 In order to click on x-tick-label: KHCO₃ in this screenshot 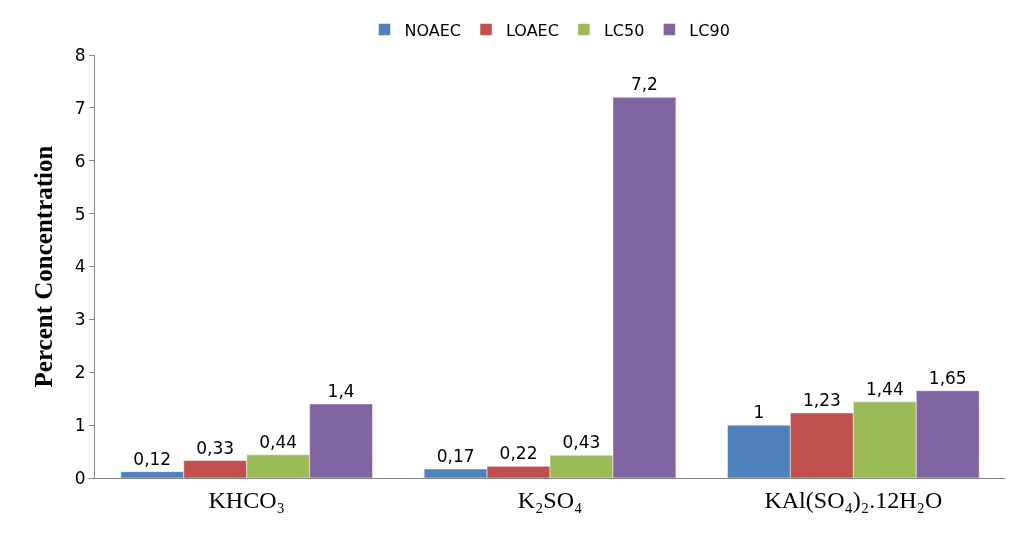, I will do `click(246, 499)`.